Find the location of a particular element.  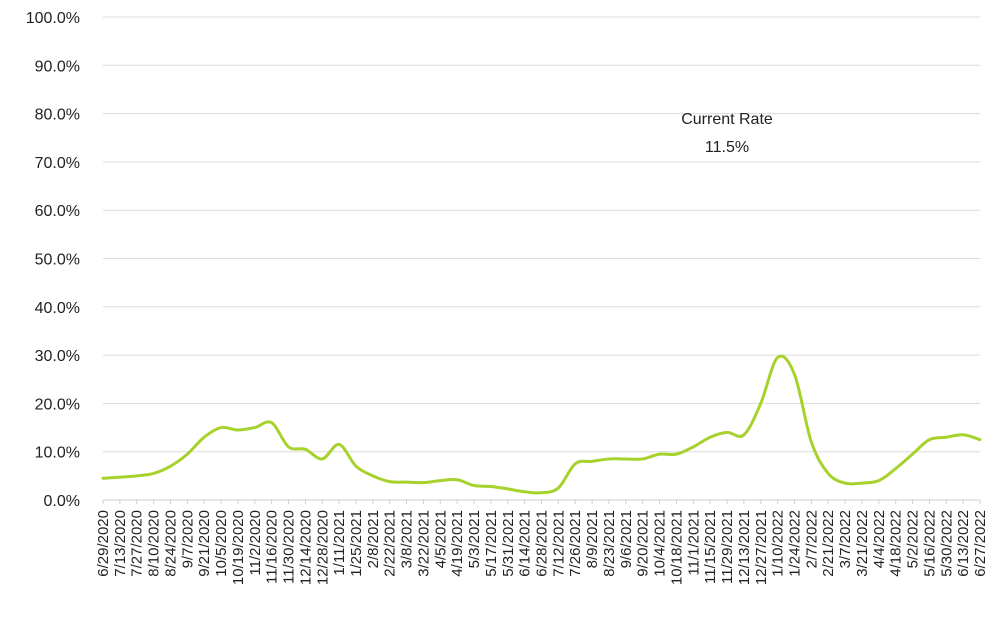

x-tick-label: 5/3/2021 is located at coordinates (474, 539).